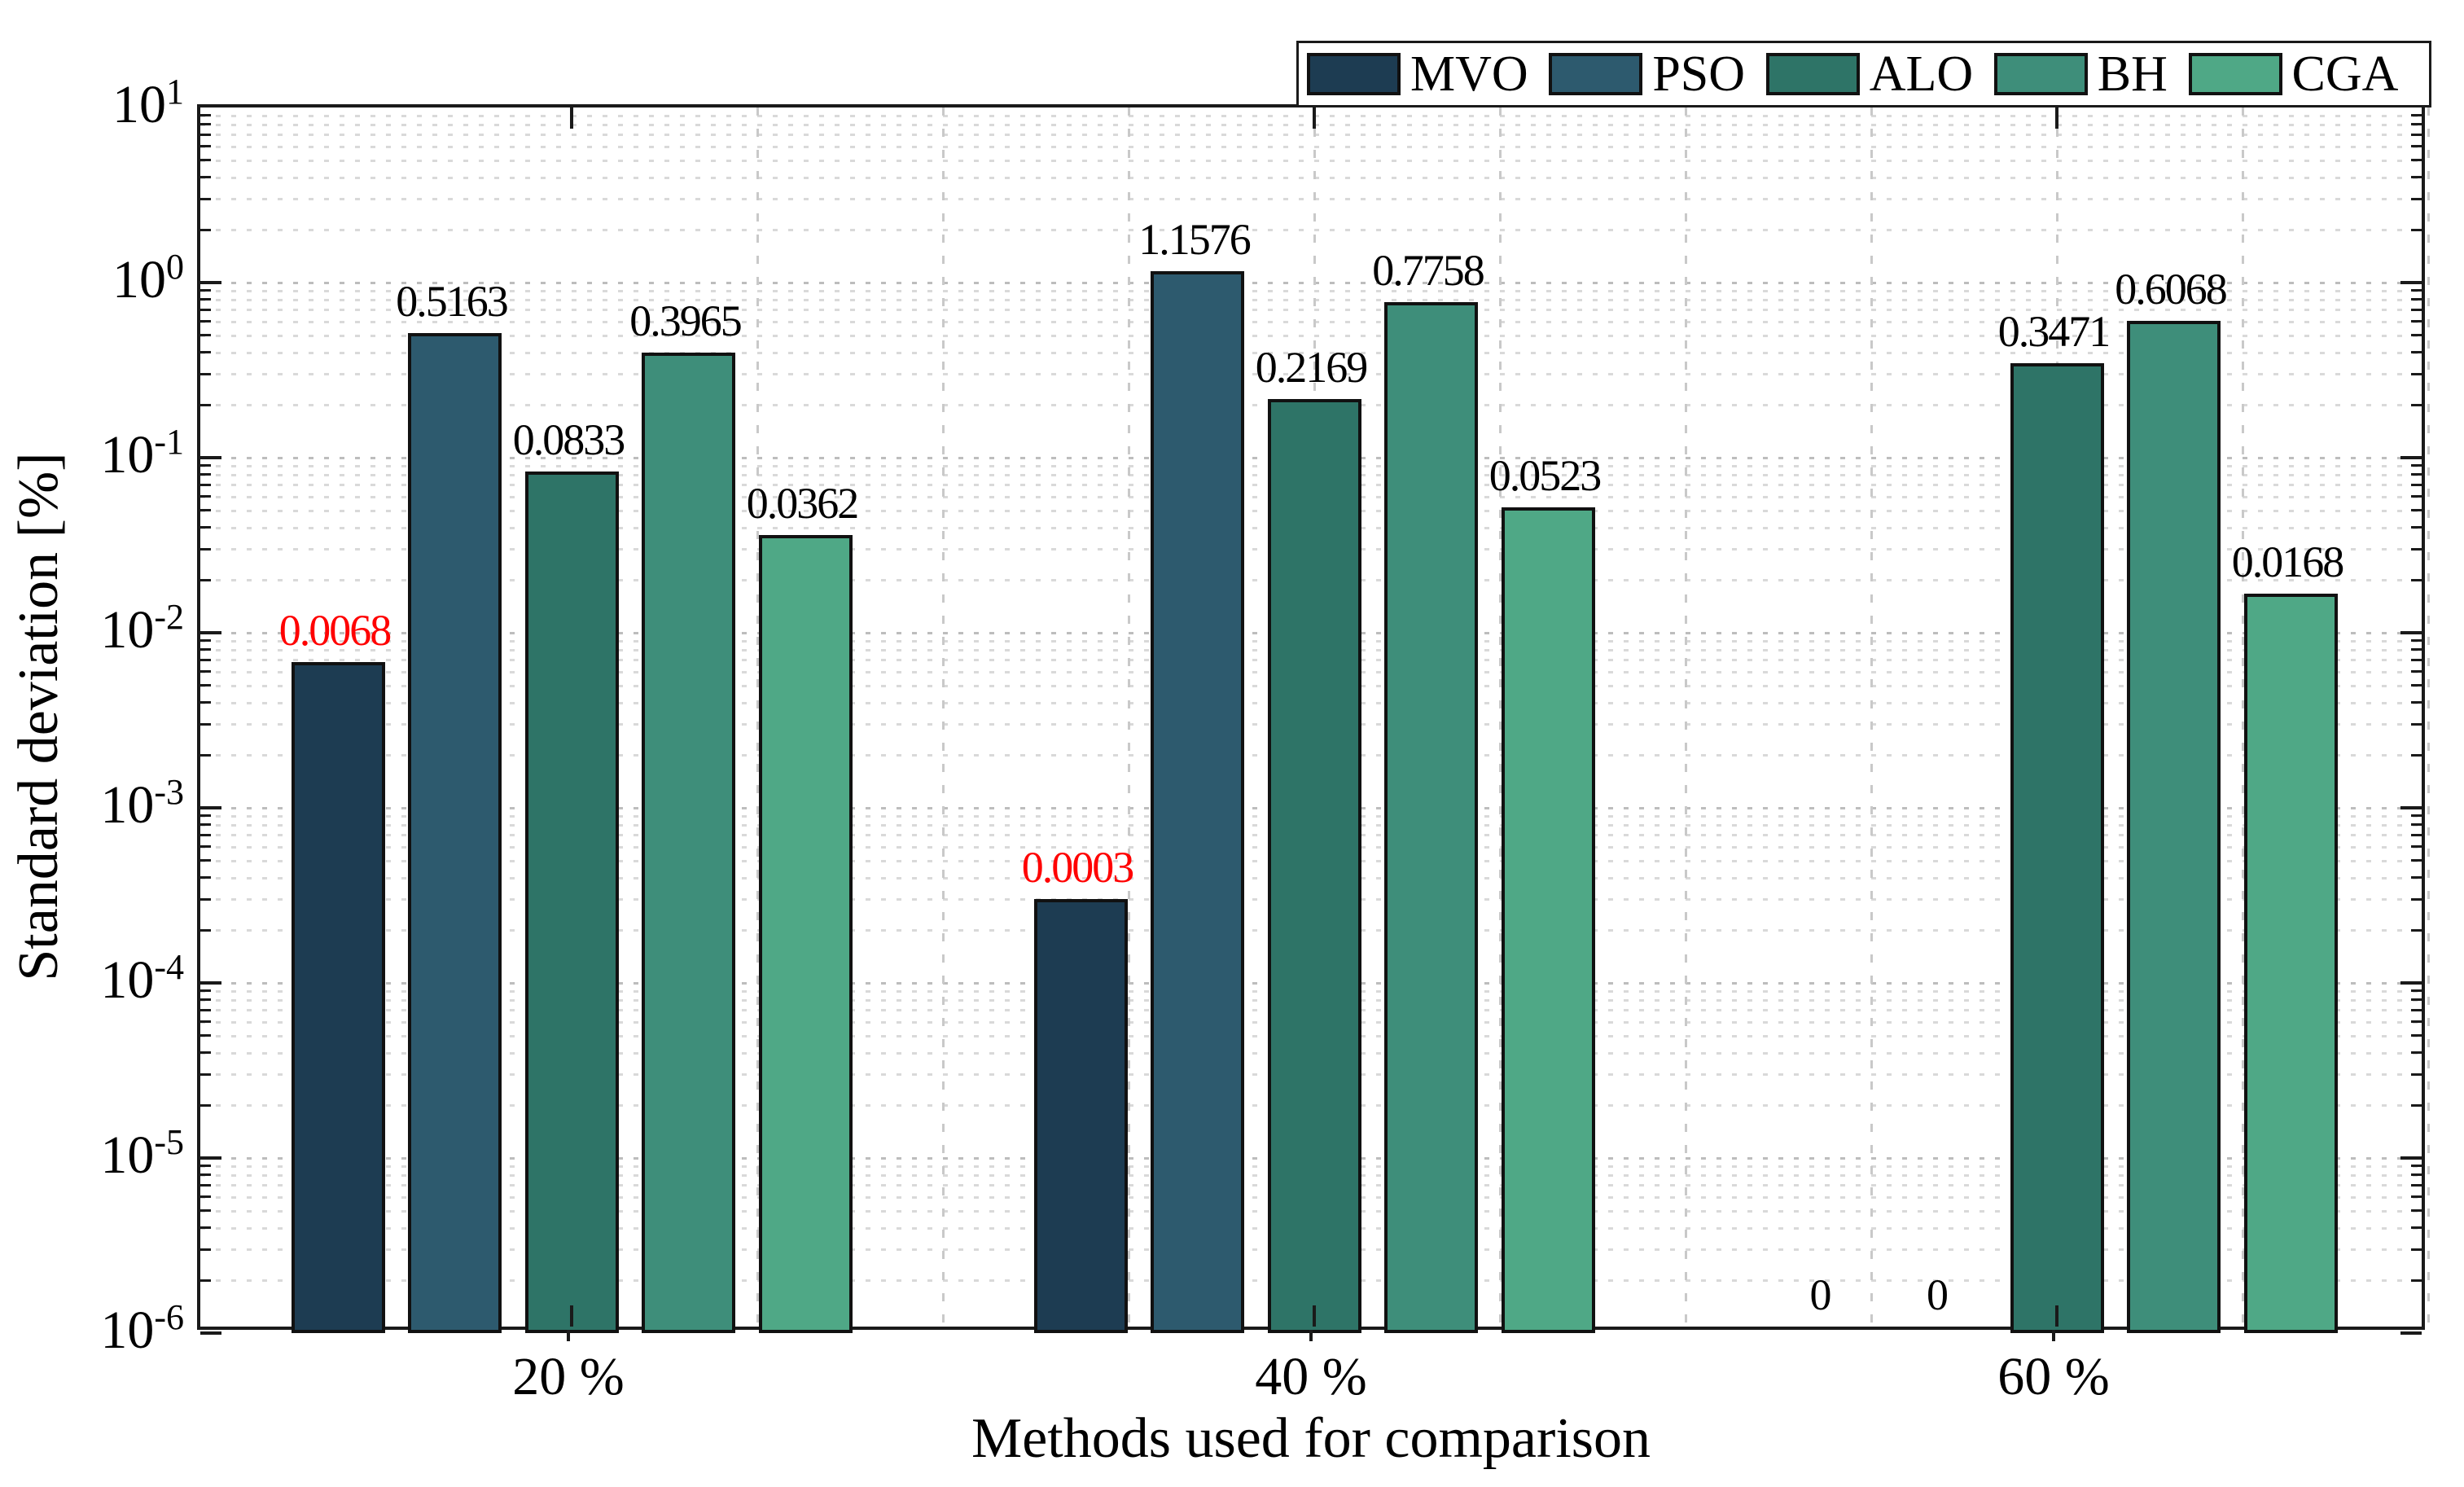  What do you see at coordinates (1938, 1294) in the screenshot?
I see `bar-value-label: 0` at bounding box center [1938, 1294].